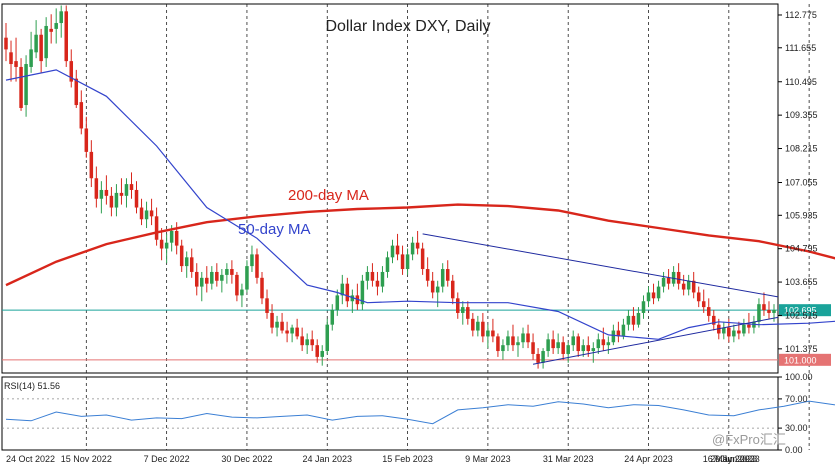 The width and height of the screenshot is (835, 470). What do you see at coordinates (416, 335) in the screenshot?
I see `price-levels: 102.695 101.000` at bounding box center [416, 335].